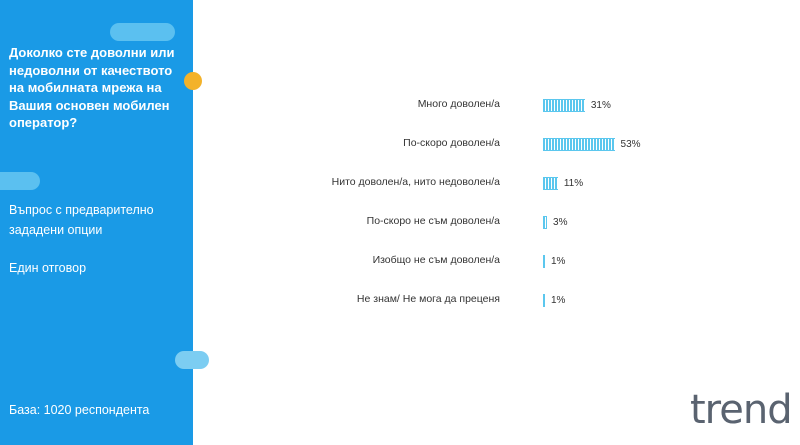  I want to click on category-label: Много доволен/а, so click(458, 104).